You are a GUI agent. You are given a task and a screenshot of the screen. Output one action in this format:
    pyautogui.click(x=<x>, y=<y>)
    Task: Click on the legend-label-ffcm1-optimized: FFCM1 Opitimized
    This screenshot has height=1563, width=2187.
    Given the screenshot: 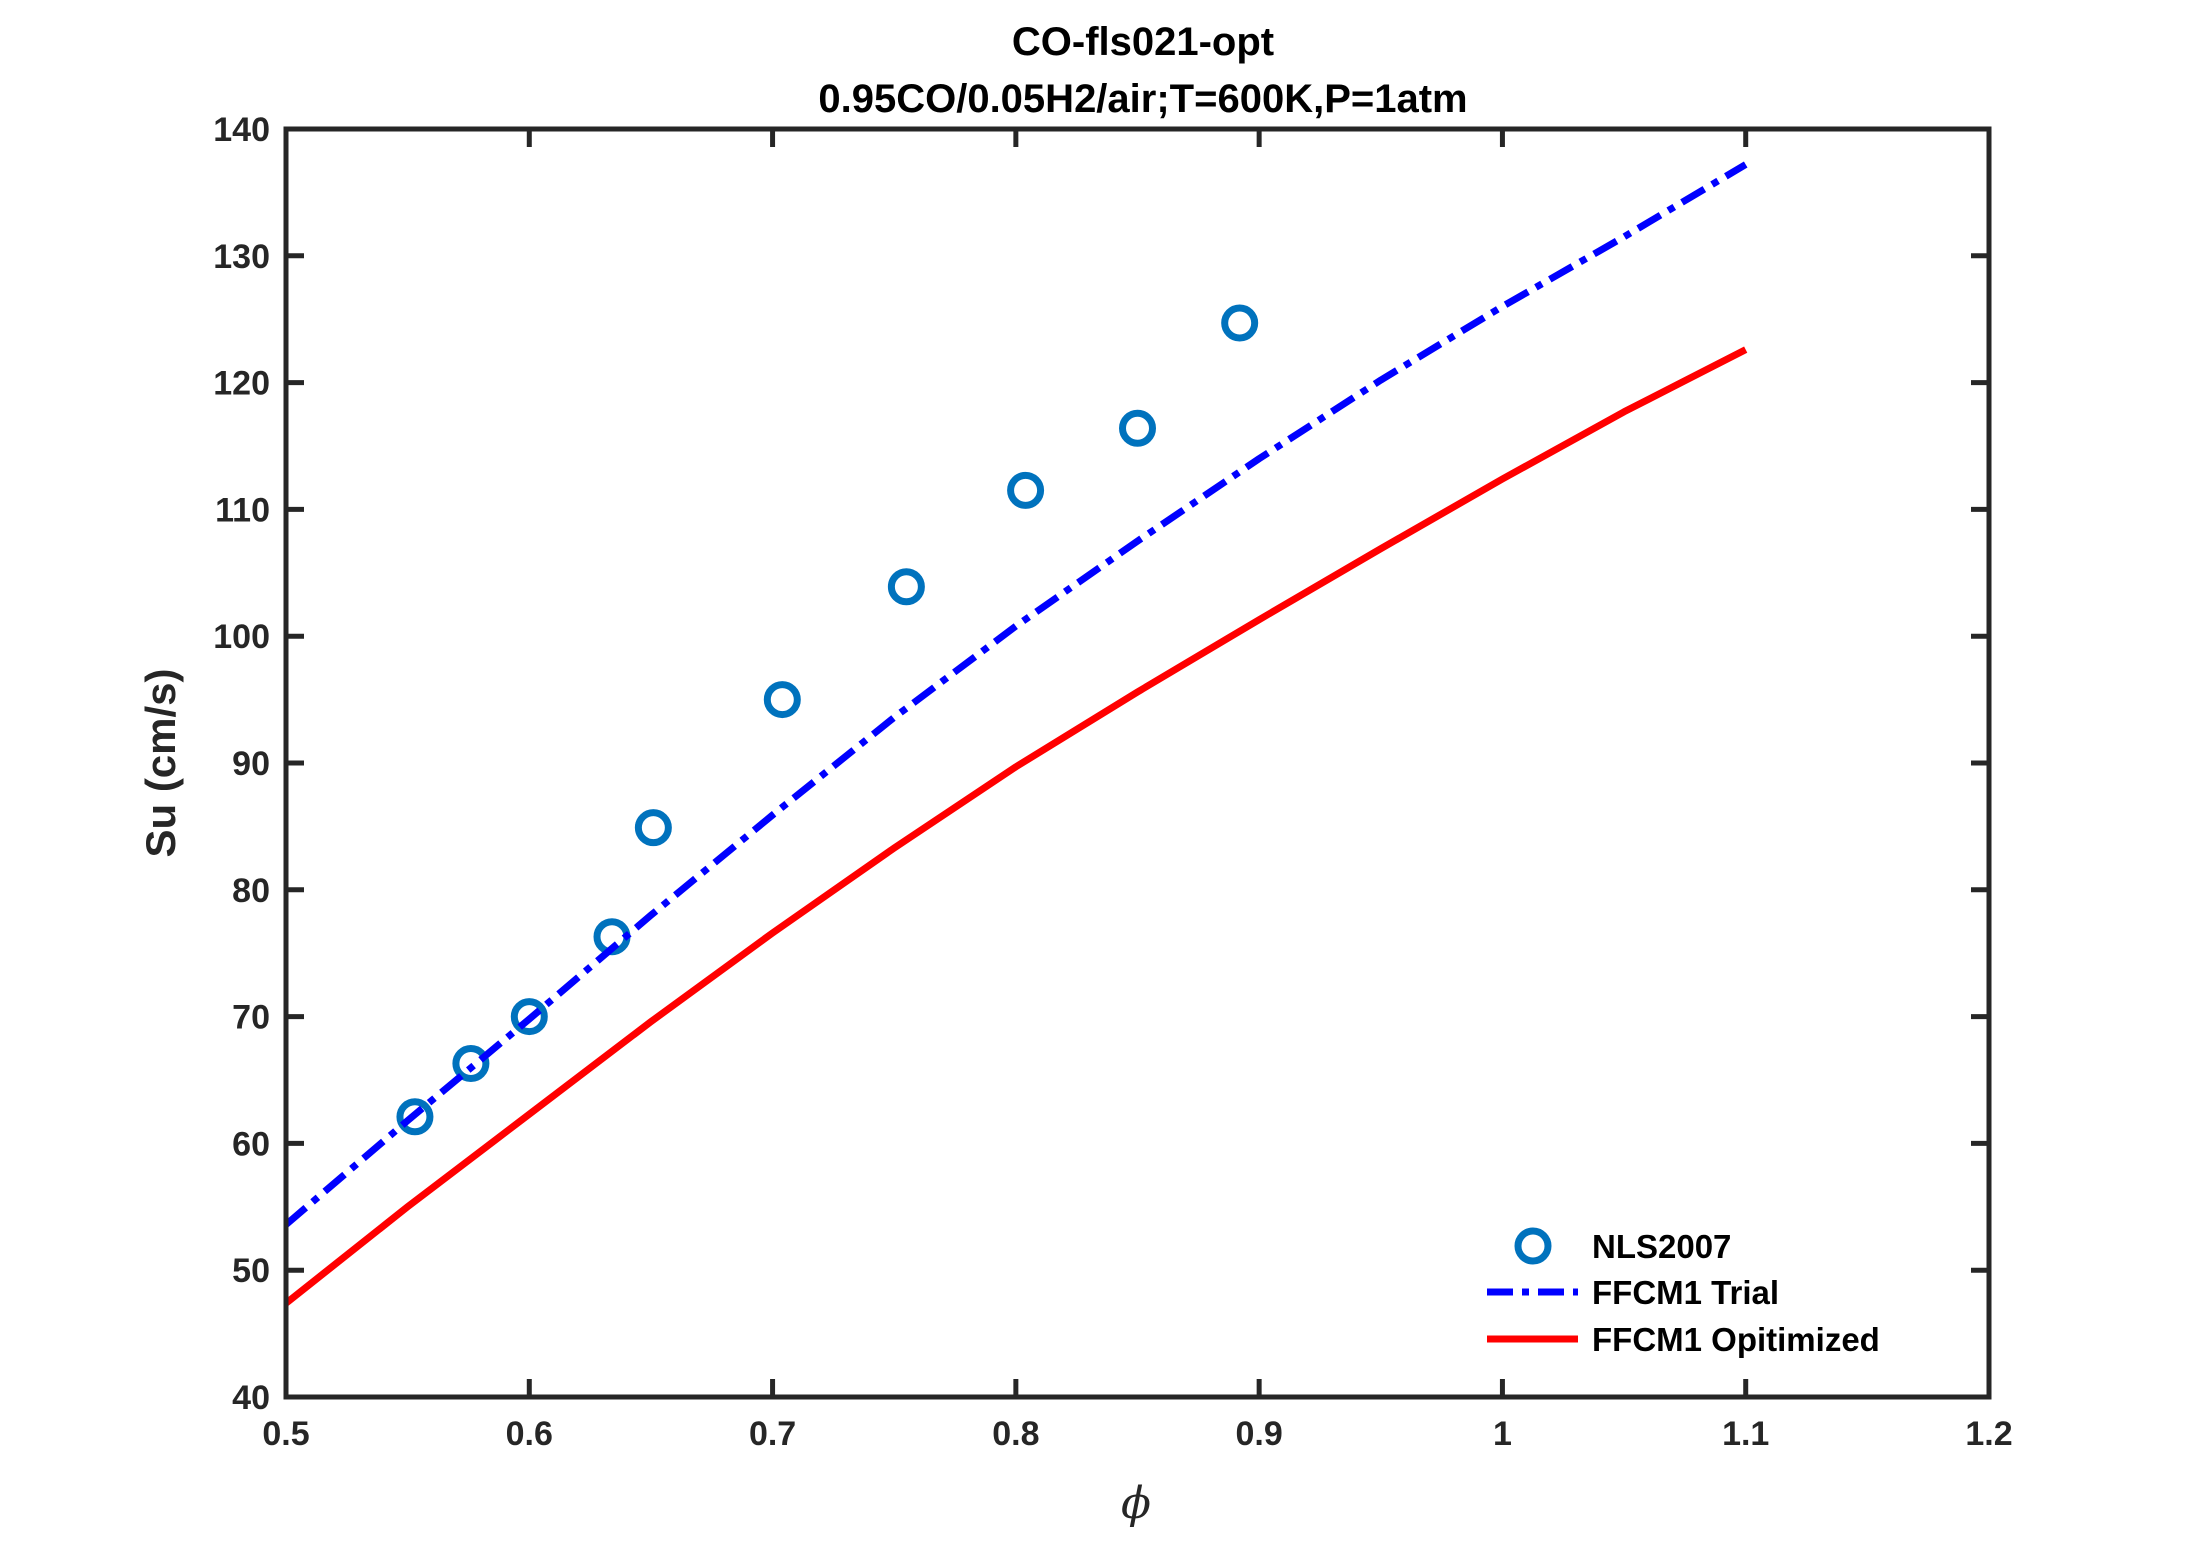 What is the action you would take?
    pyautogui.click(x=1736, y=1339)
    